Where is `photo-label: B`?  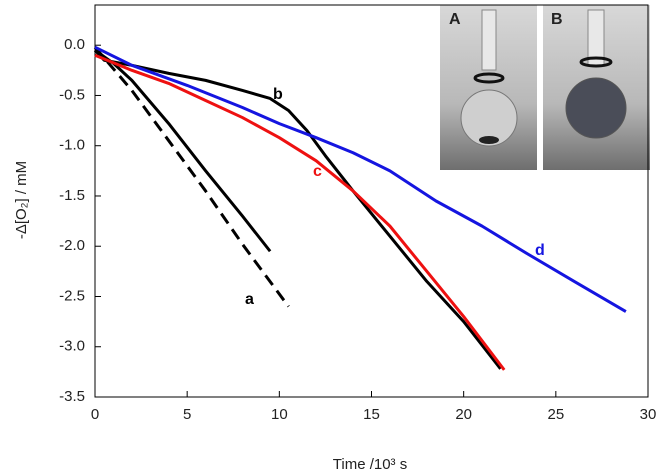
photo-label: B is located at coordinates (557, 19).